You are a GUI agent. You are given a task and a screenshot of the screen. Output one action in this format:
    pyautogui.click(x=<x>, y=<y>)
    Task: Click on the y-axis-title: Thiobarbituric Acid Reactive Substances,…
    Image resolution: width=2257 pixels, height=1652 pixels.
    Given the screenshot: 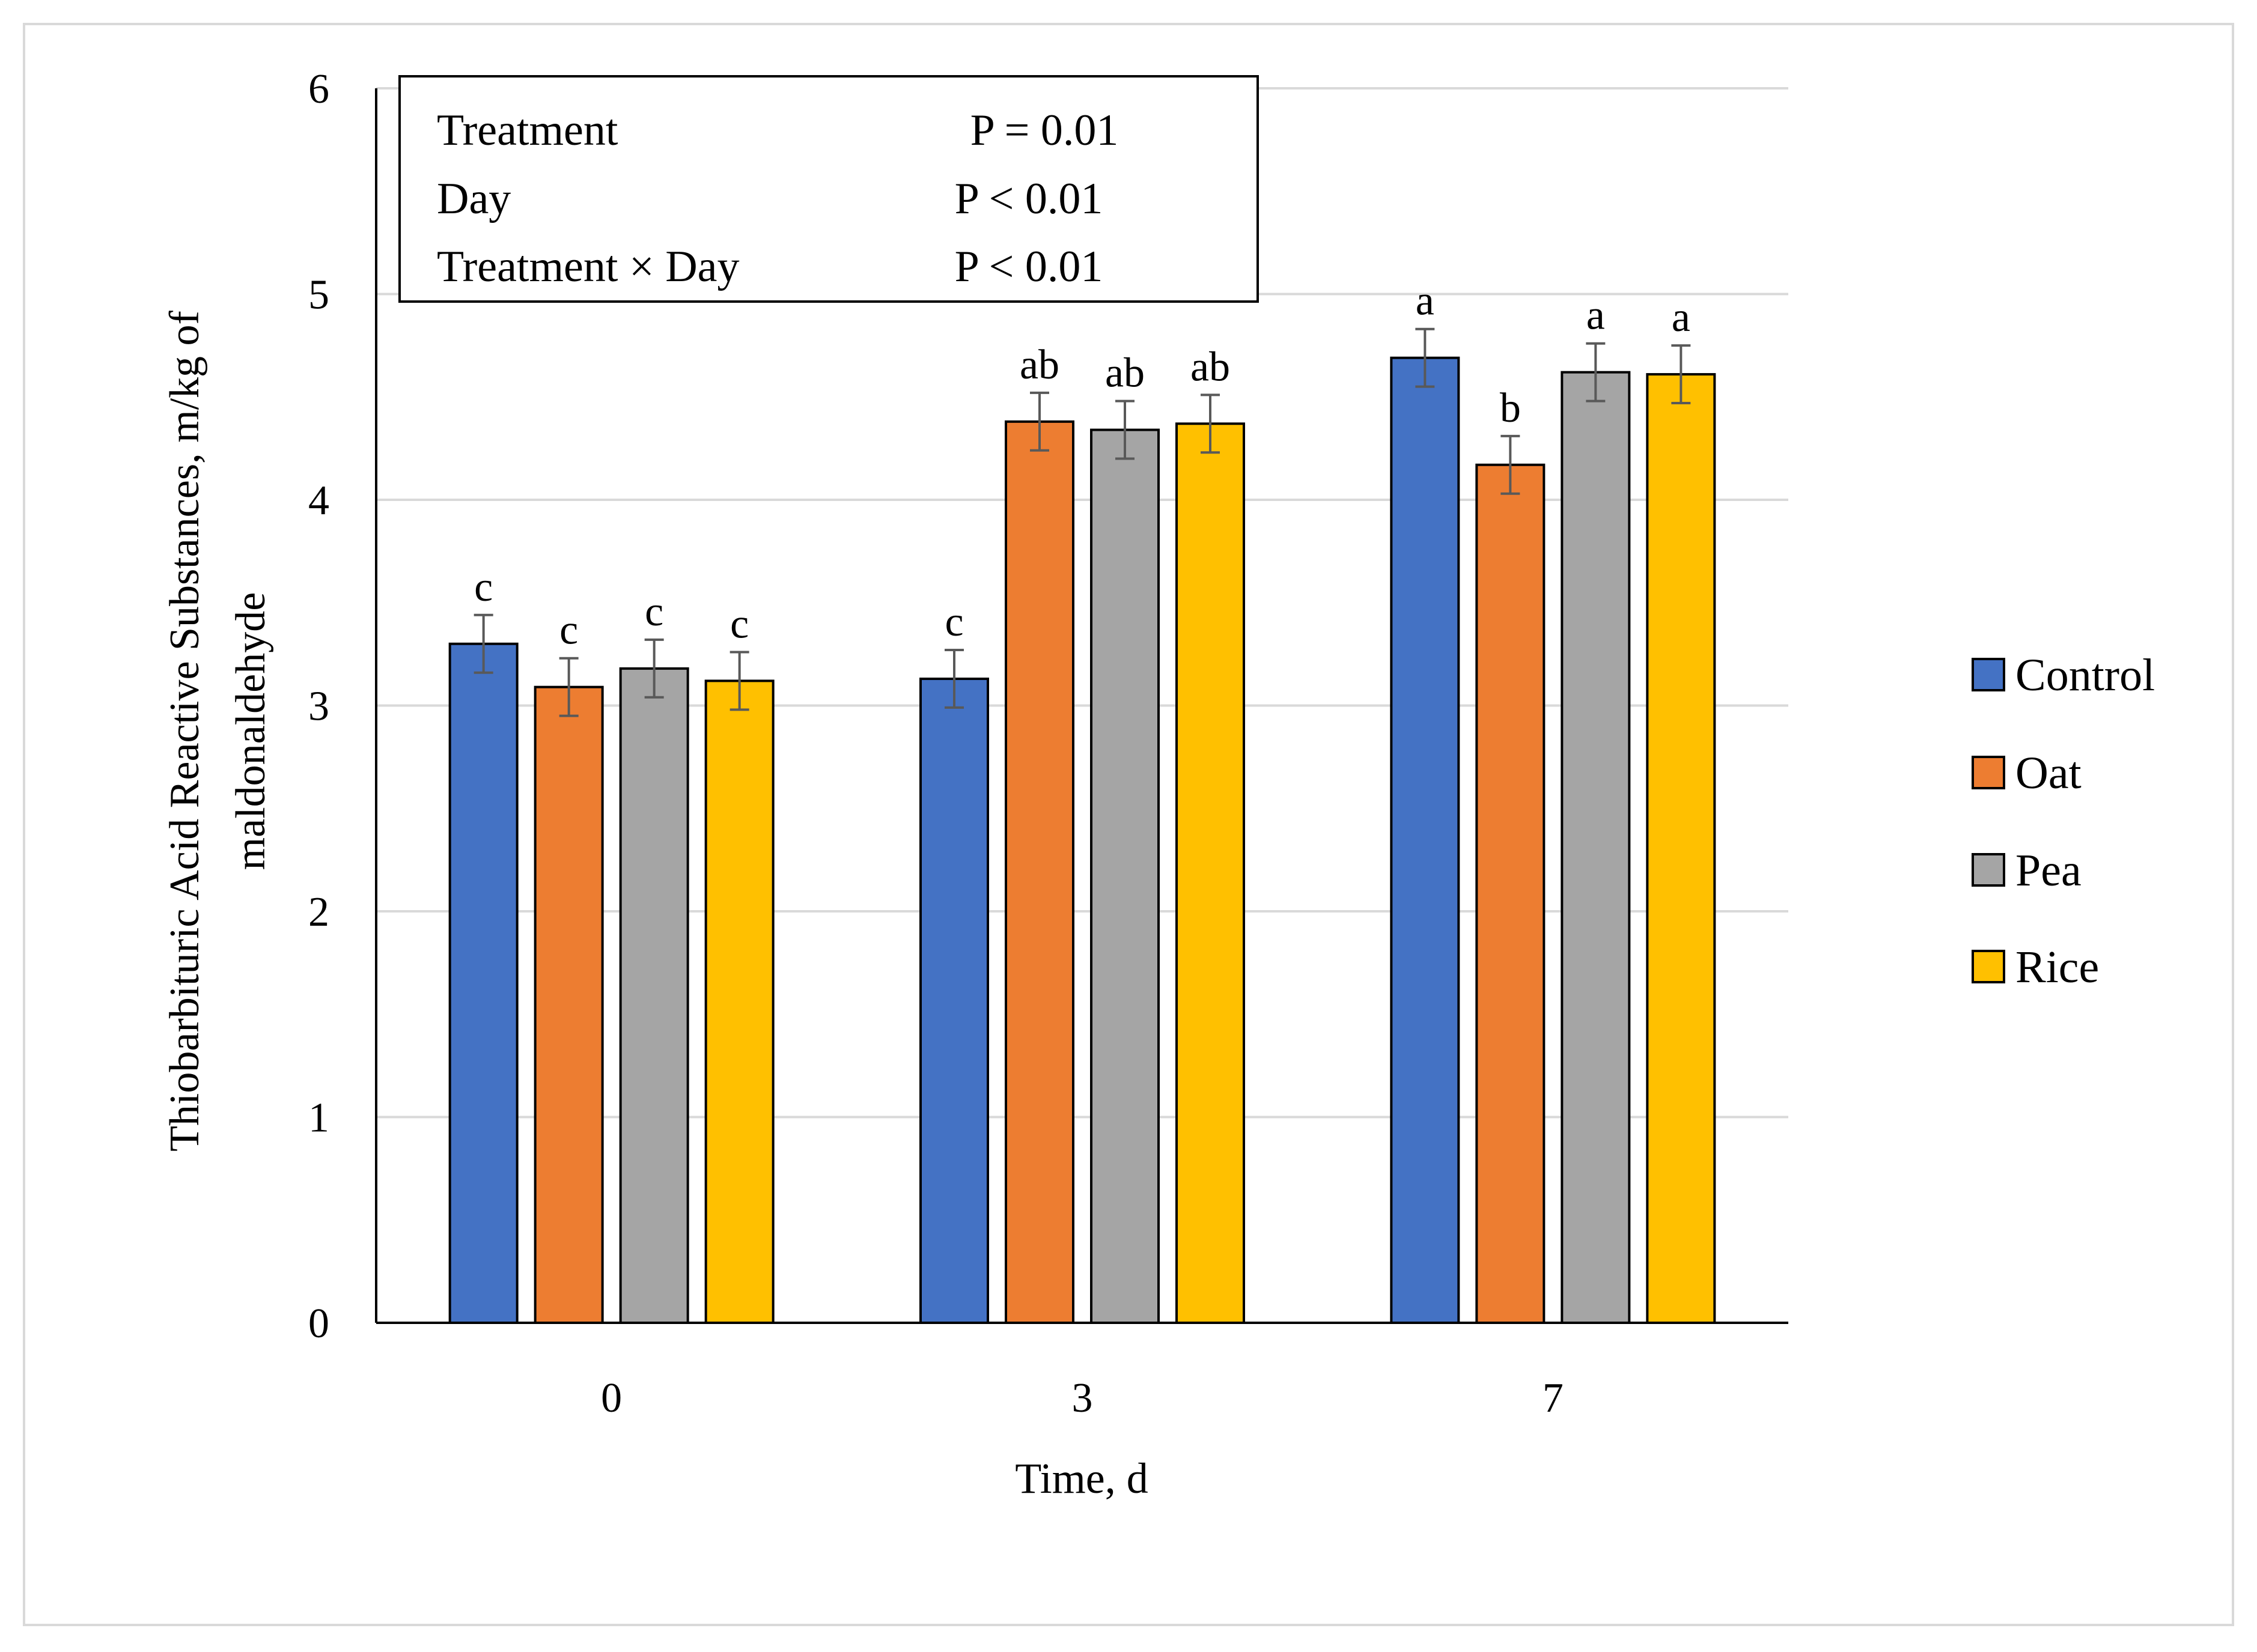 What is the action you would take?
    pyautogui.click(x=218, y=730)
    